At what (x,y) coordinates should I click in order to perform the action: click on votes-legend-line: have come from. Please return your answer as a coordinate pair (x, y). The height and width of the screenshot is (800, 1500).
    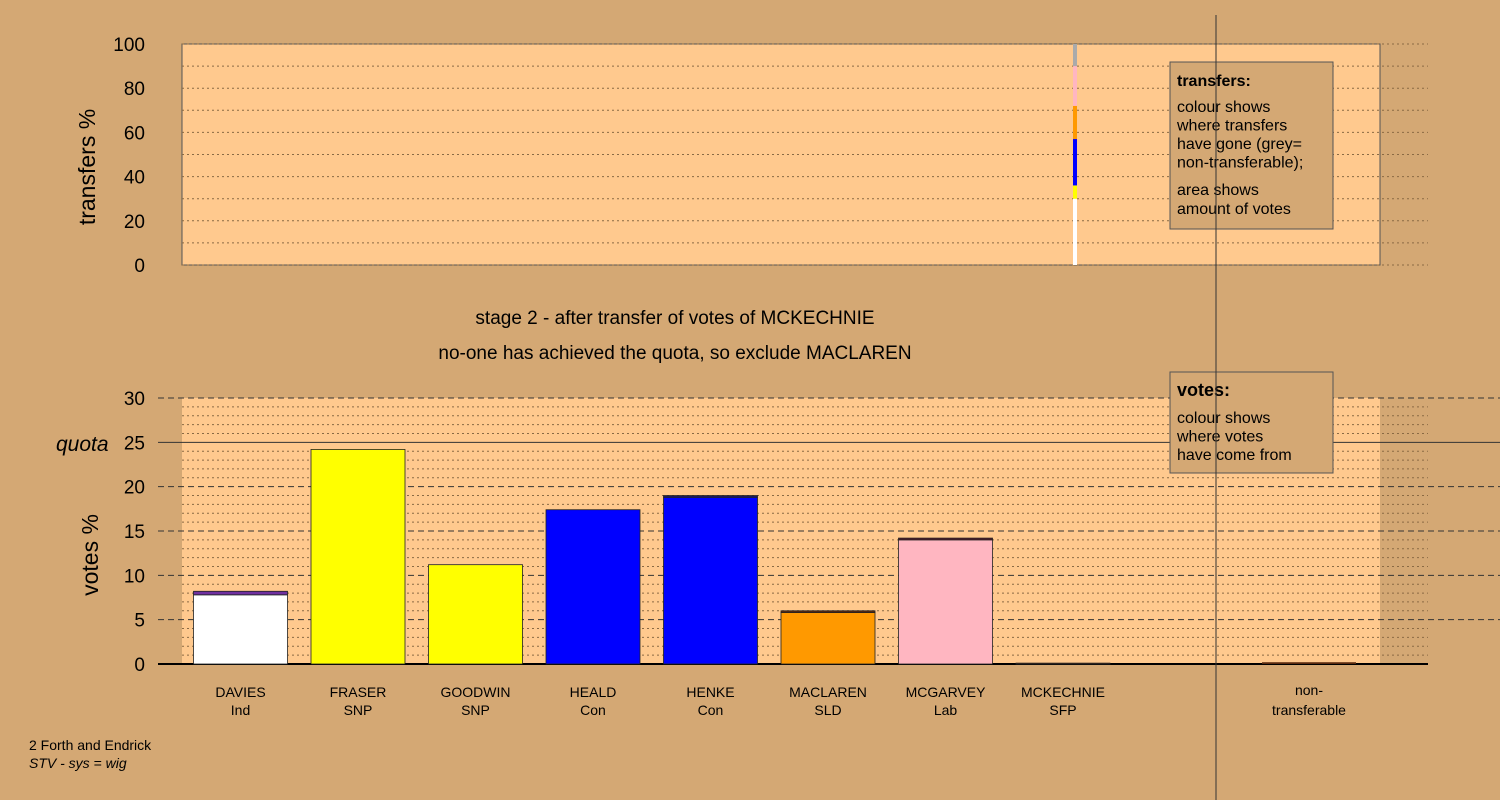
    Looking at the image, I should click on (1234, 455).